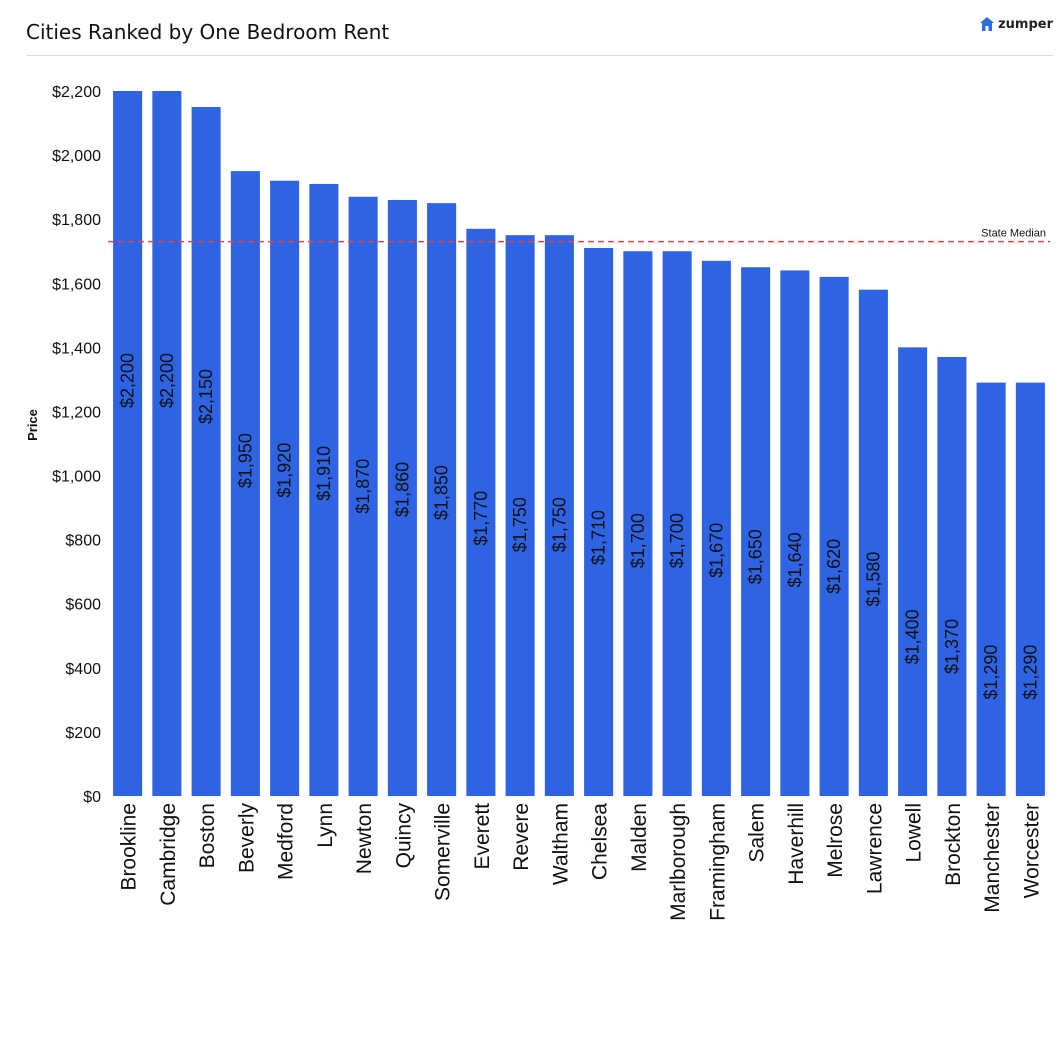 This screenshot has height=1041, width=1063. Describe the element at coordinates (953, 844) in the screenshot. I see `x-tick-label: Brockton` at that location.